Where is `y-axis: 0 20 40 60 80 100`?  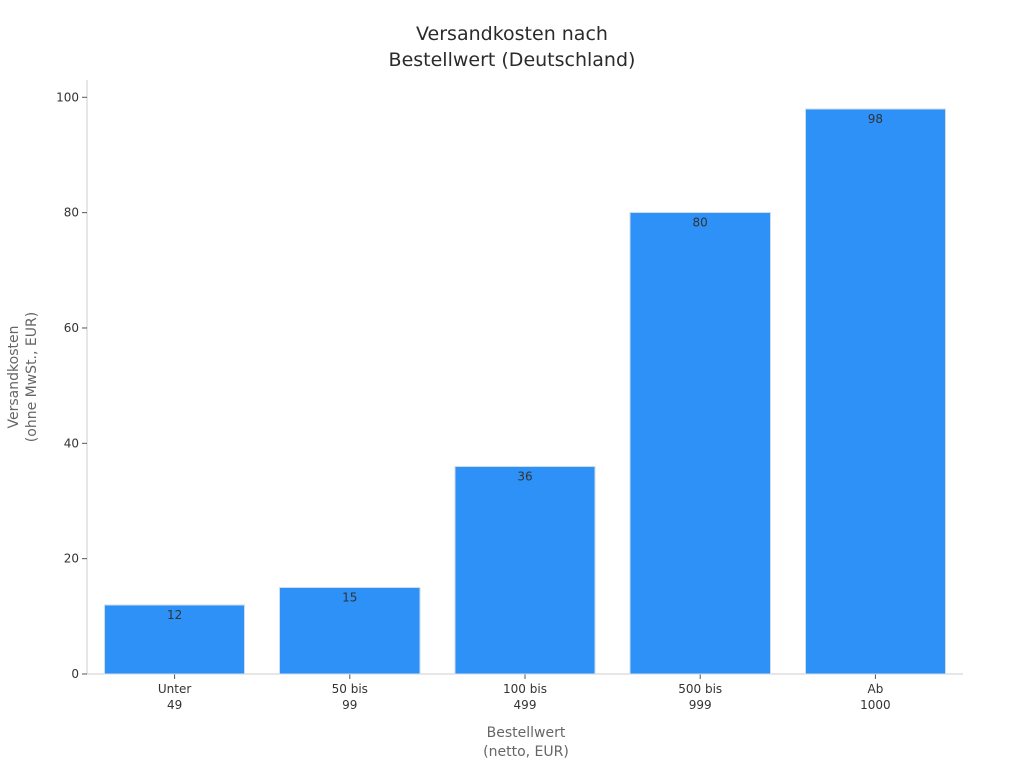
y-axis: 0 20 40 60 80 100 is located at coordinates (72, 380).